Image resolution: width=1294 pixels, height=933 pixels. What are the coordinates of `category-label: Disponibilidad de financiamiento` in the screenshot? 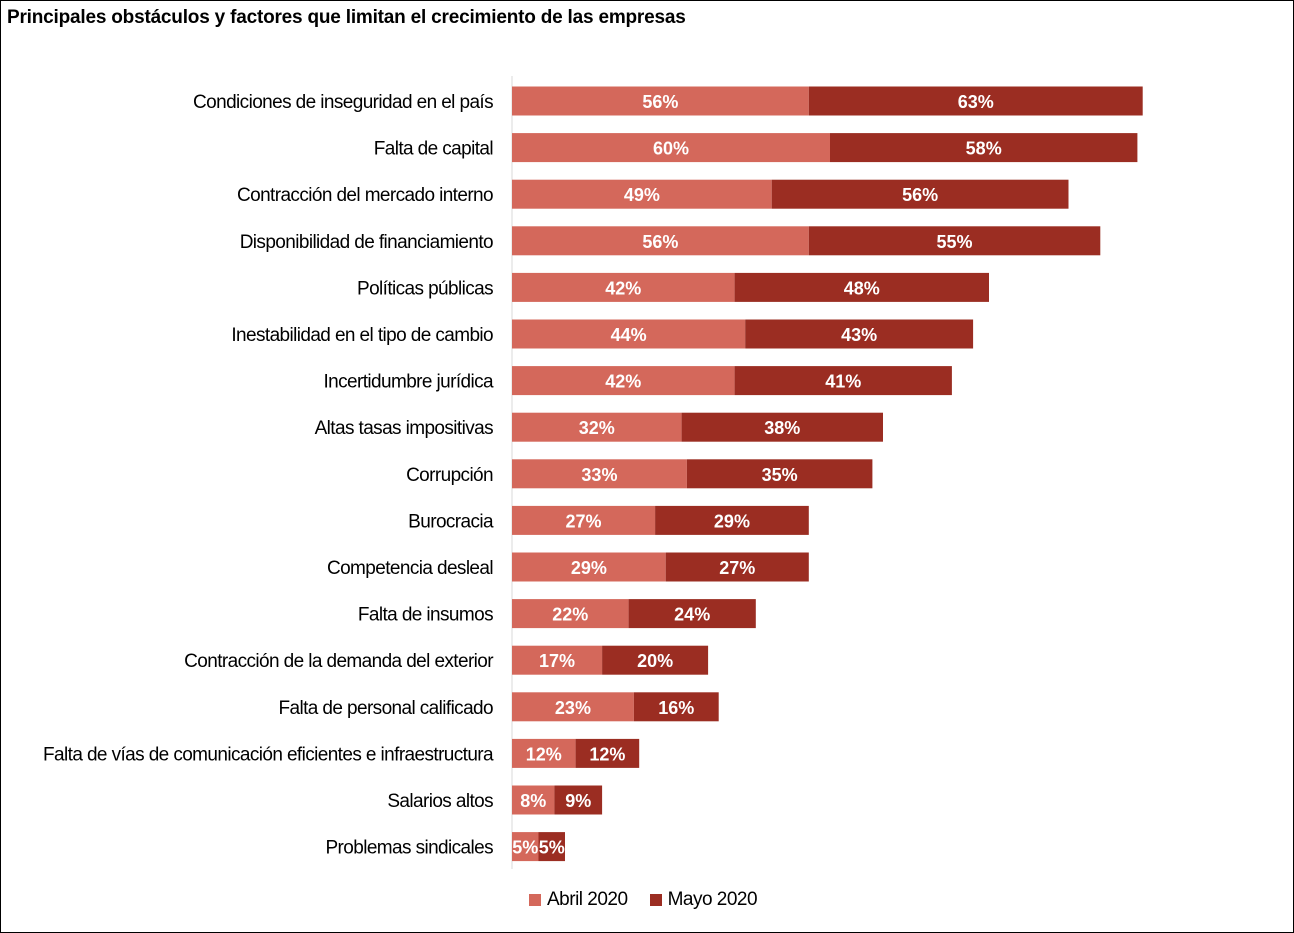 It's located at (366, 242).